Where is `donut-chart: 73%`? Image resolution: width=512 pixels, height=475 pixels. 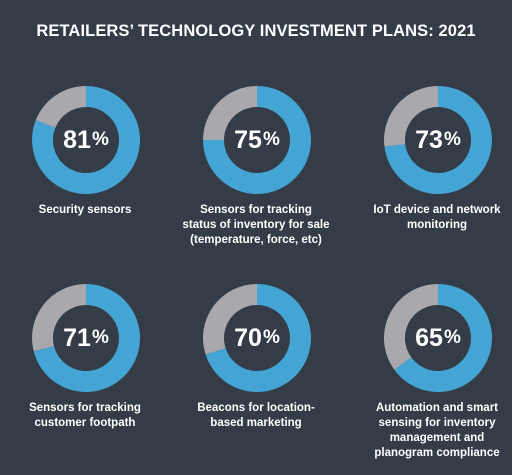
donut-chart: 73% is located at coordinates (438, 140).